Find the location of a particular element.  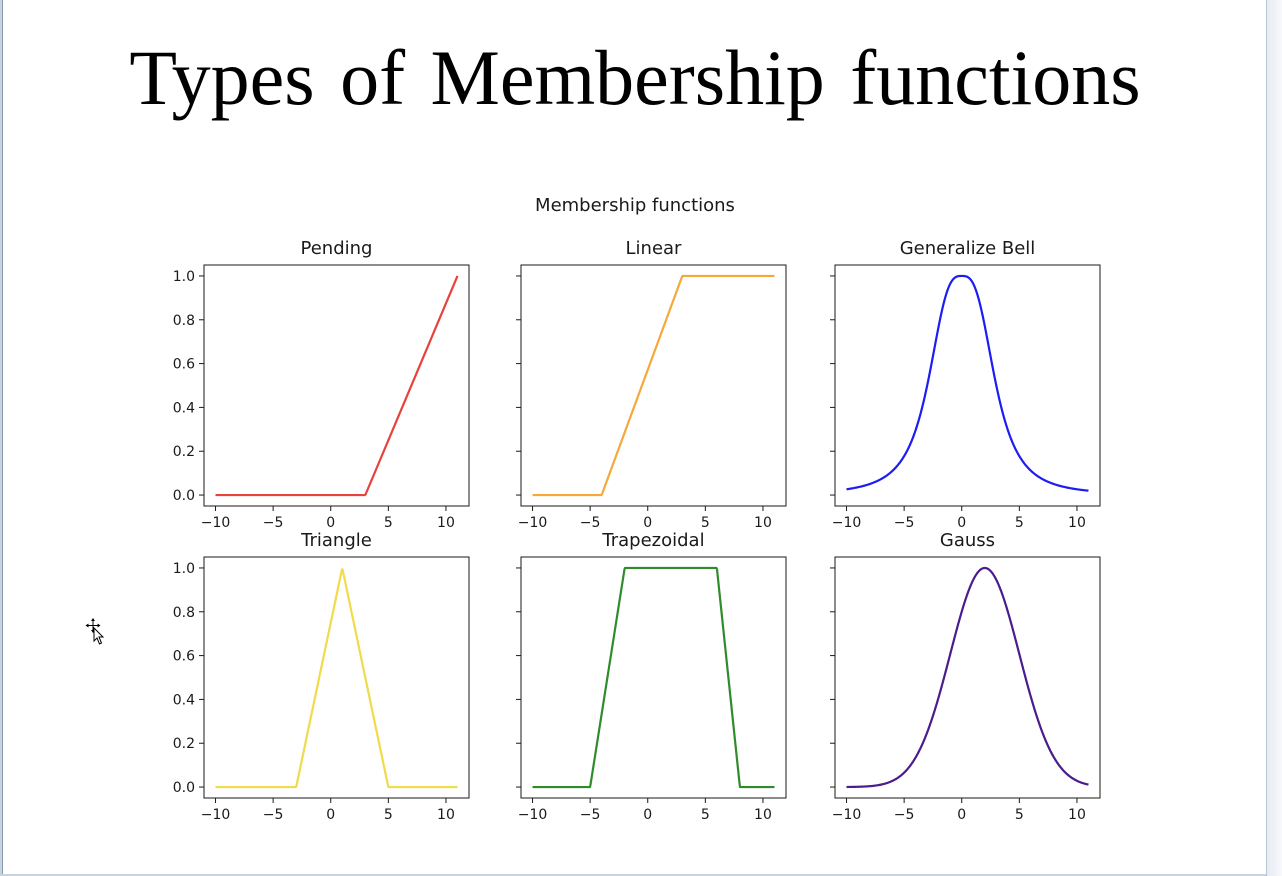

subplot-generalize-bell: Generalize Bell −10 −5 0 5 10 is located at coordinates (965, 384).